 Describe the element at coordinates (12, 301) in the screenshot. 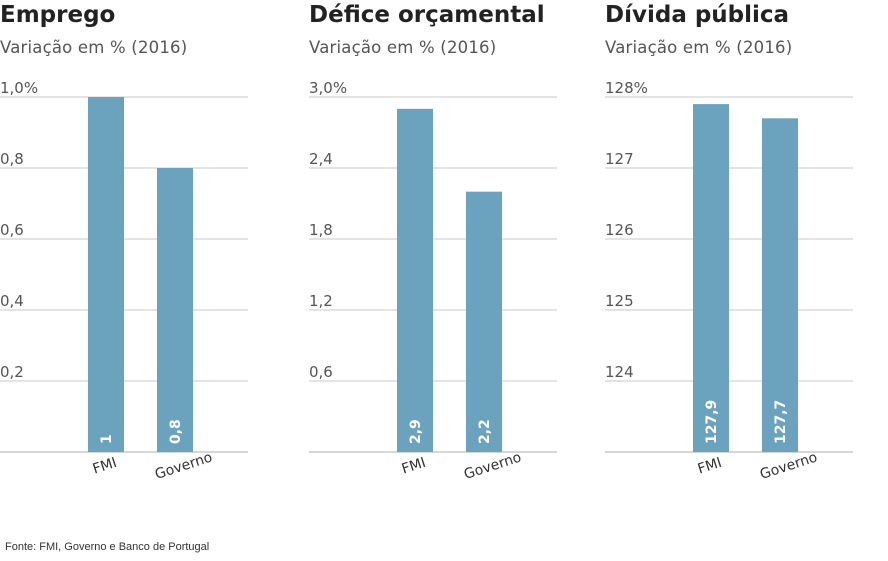

I see `y-tick-label: 0,4` at that location.